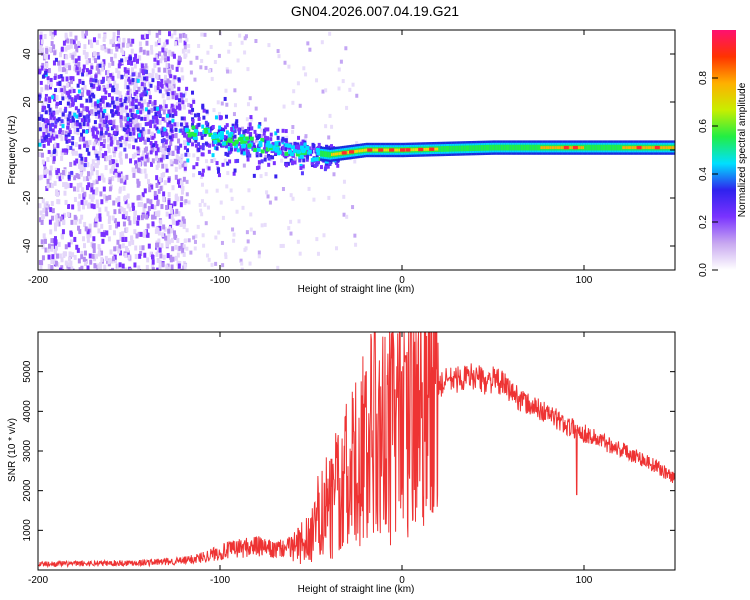  Describe the element at coordinates (27, 530) in the screenshot. I see `snr-y-tick-label: 1000` at that location.